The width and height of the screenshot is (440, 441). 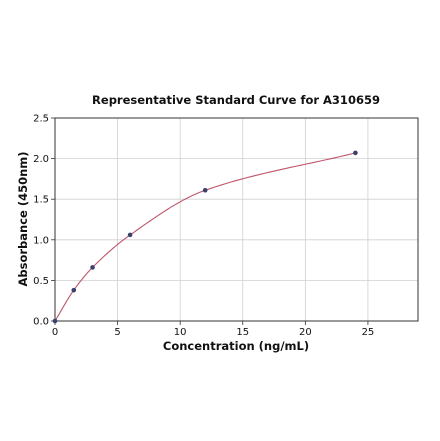 I want to click on x-axis-label: Concentration (ng/mL), so click(x=236, y=346).